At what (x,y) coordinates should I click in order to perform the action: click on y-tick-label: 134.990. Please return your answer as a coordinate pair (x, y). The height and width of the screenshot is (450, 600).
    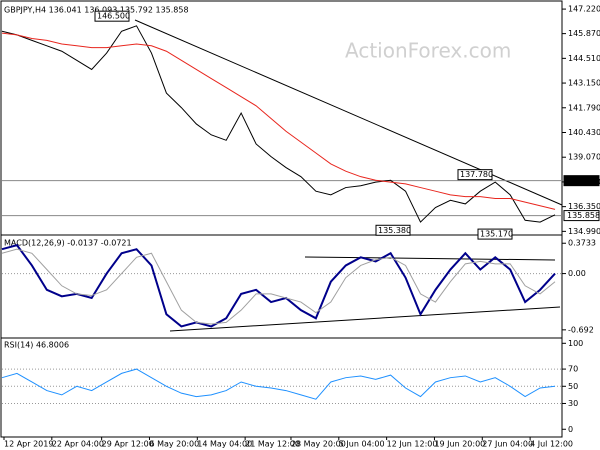
    Looking at the image, I should click on (584, 231).